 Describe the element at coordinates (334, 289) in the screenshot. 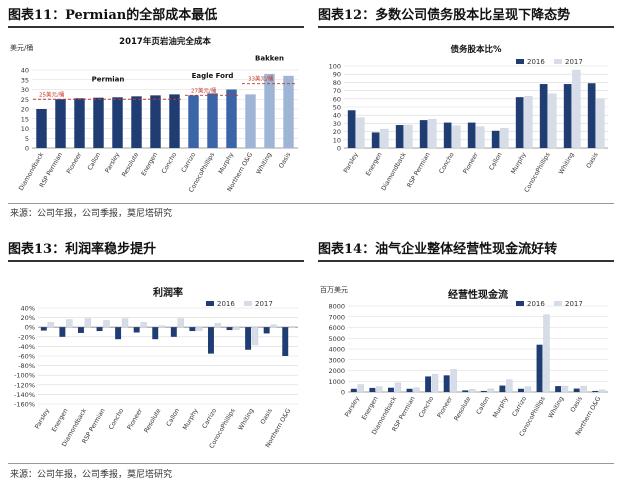

I see `y-axis-label: 百万美元` at that location.